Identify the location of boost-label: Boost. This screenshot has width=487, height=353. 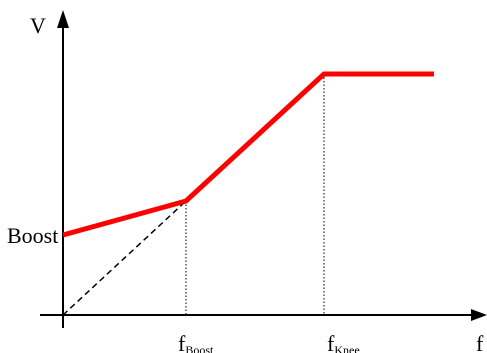
(32, 235).